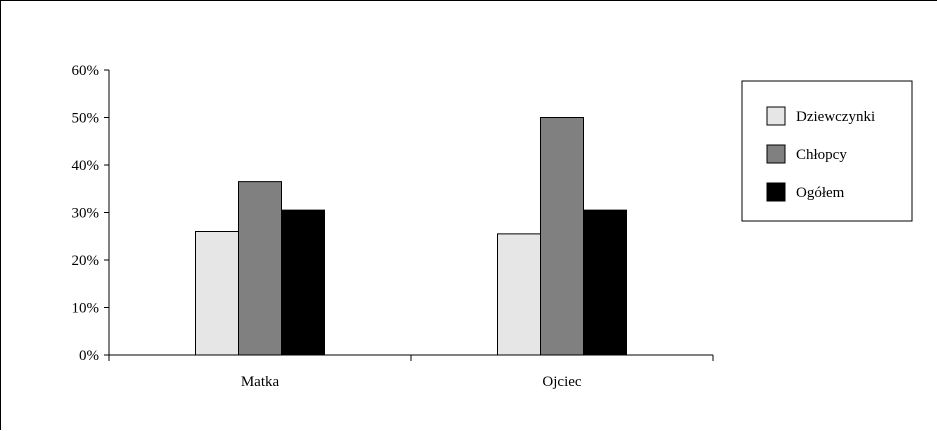  I want to click on legend-label: Chłopcy, so click(821, 155).